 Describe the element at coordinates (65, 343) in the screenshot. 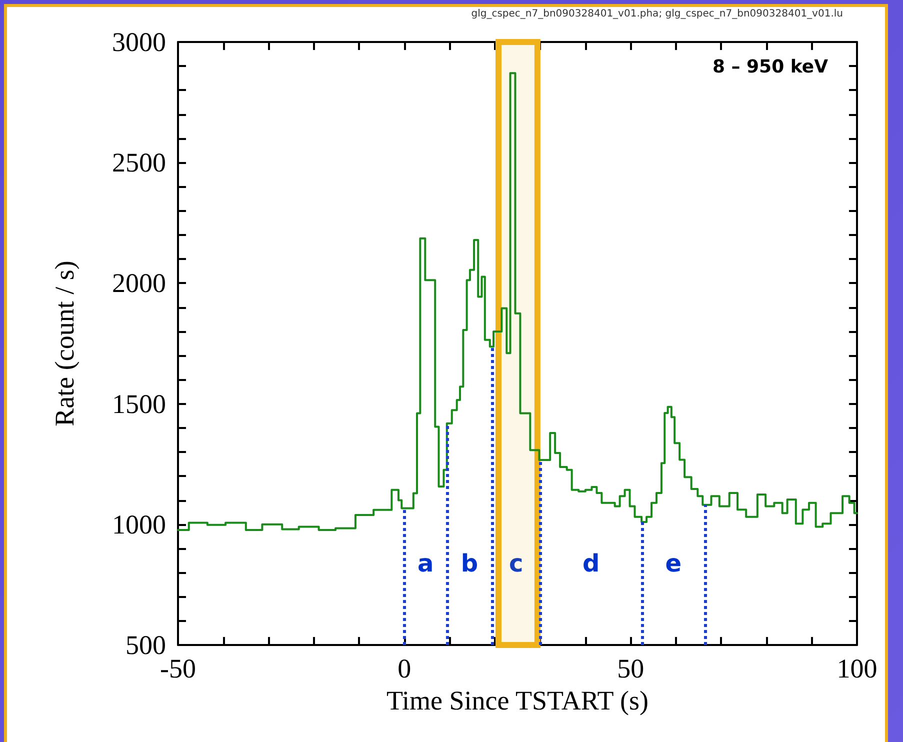

I see `y-axis-title: Rate (count / s)` at that location.